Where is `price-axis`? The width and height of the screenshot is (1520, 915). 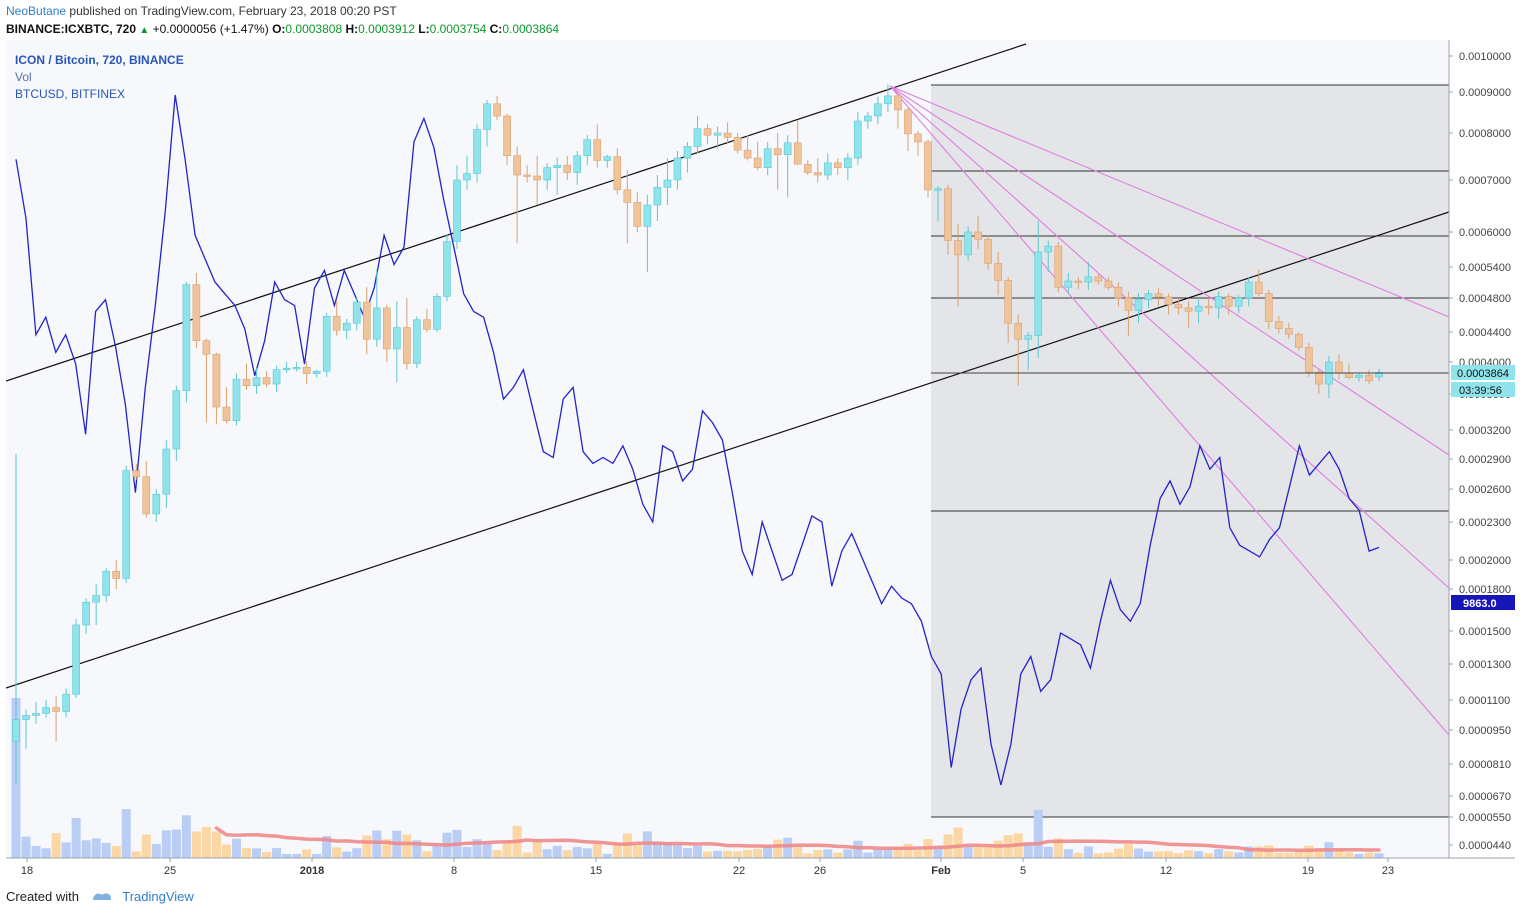
price-axis is located at coordinates (1482, 449).